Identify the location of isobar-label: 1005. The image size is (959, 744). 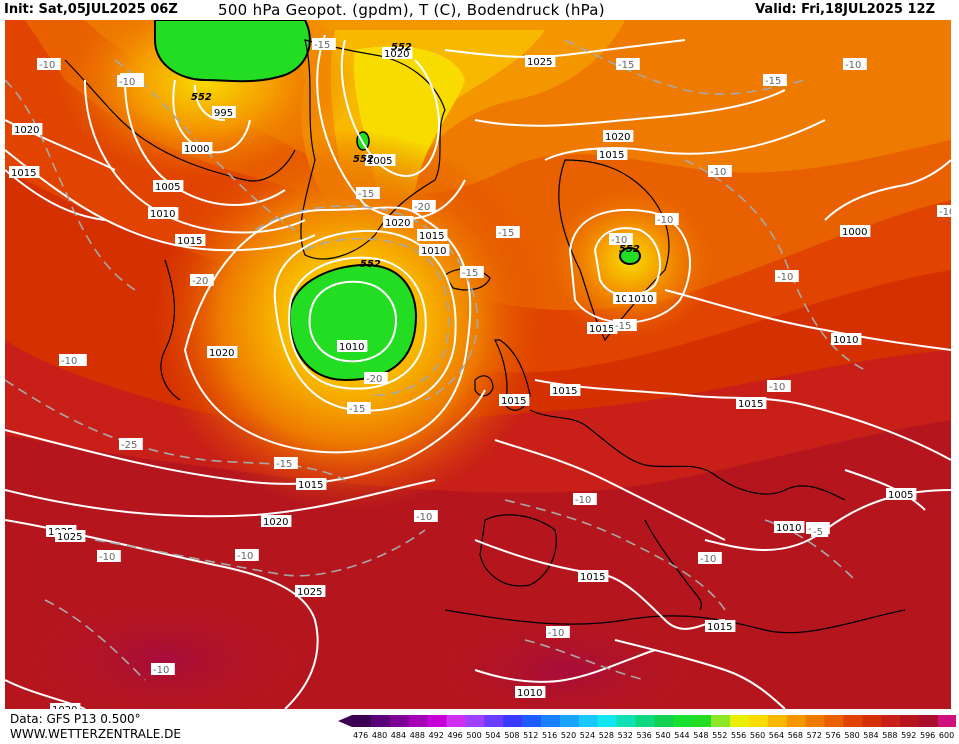
(901, 494).